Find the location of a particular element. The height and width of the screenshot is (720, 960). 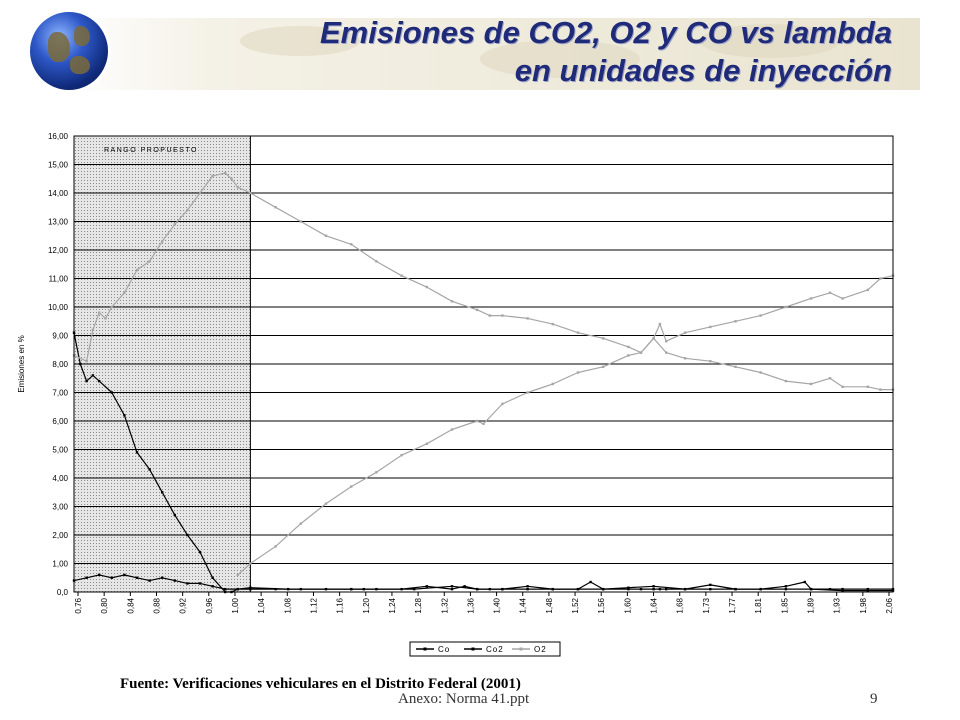

x-tick-label: 1,24 is located at coordinates (392, 605).